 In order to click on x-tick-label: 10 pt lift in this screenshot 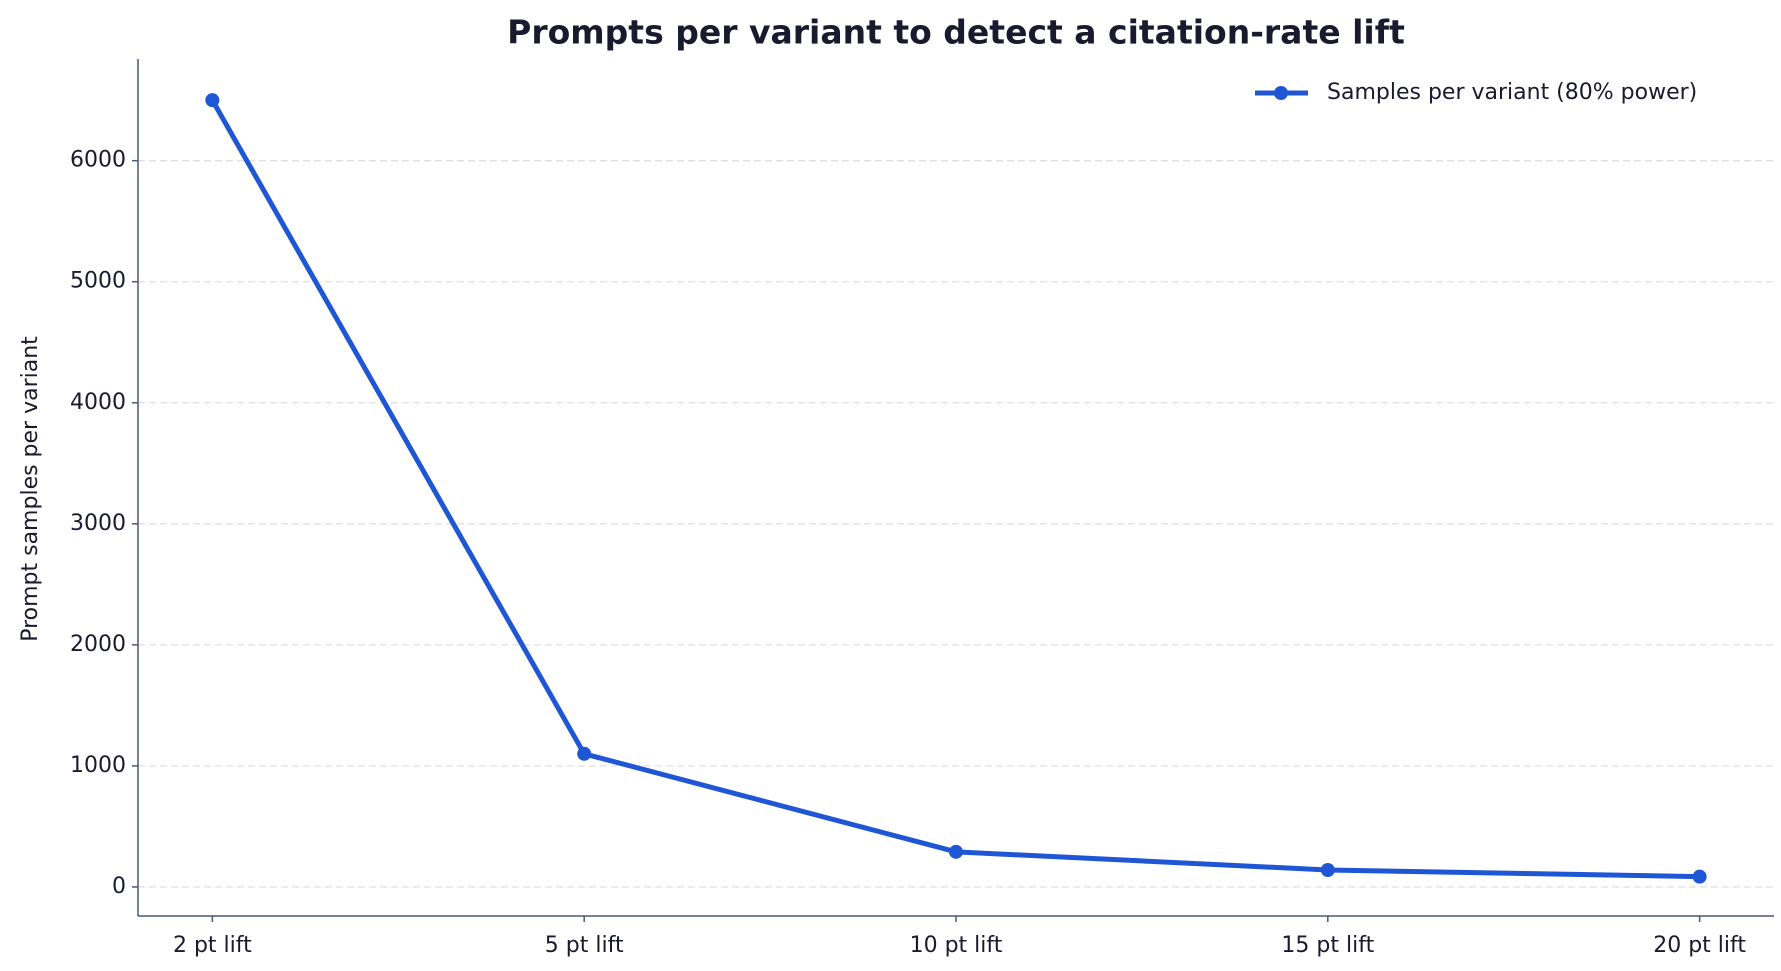, I will do `click(956, 945)`.